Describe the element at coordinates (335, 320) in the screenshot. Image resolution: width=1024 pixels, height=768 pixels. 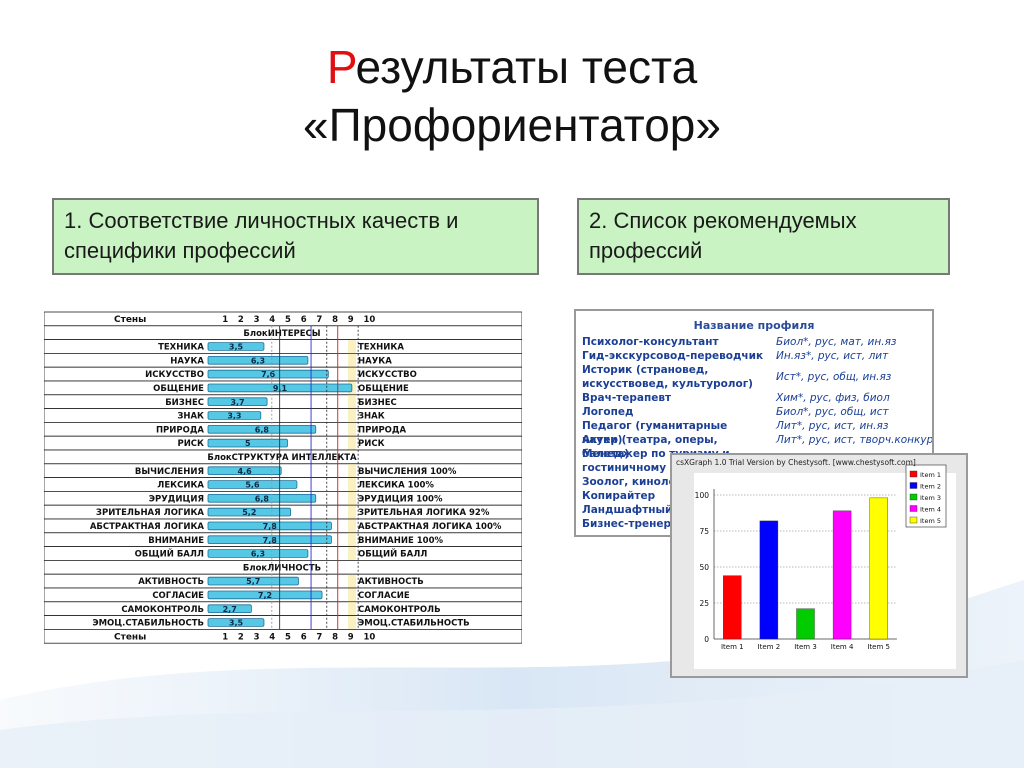
I see `scale-tick: 8` at that location.